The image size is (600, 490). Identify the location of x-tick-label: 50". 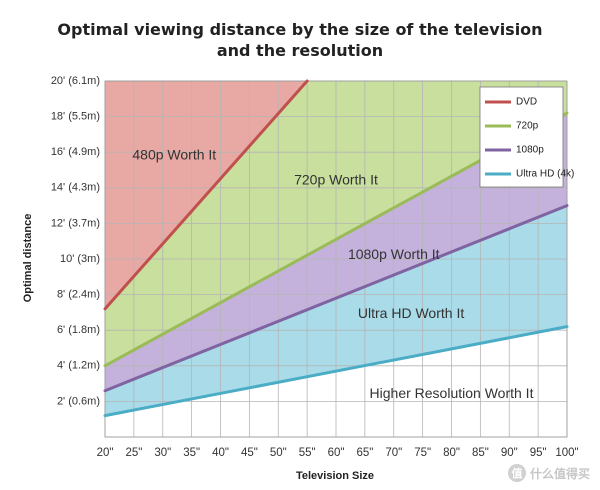
(278, 453).